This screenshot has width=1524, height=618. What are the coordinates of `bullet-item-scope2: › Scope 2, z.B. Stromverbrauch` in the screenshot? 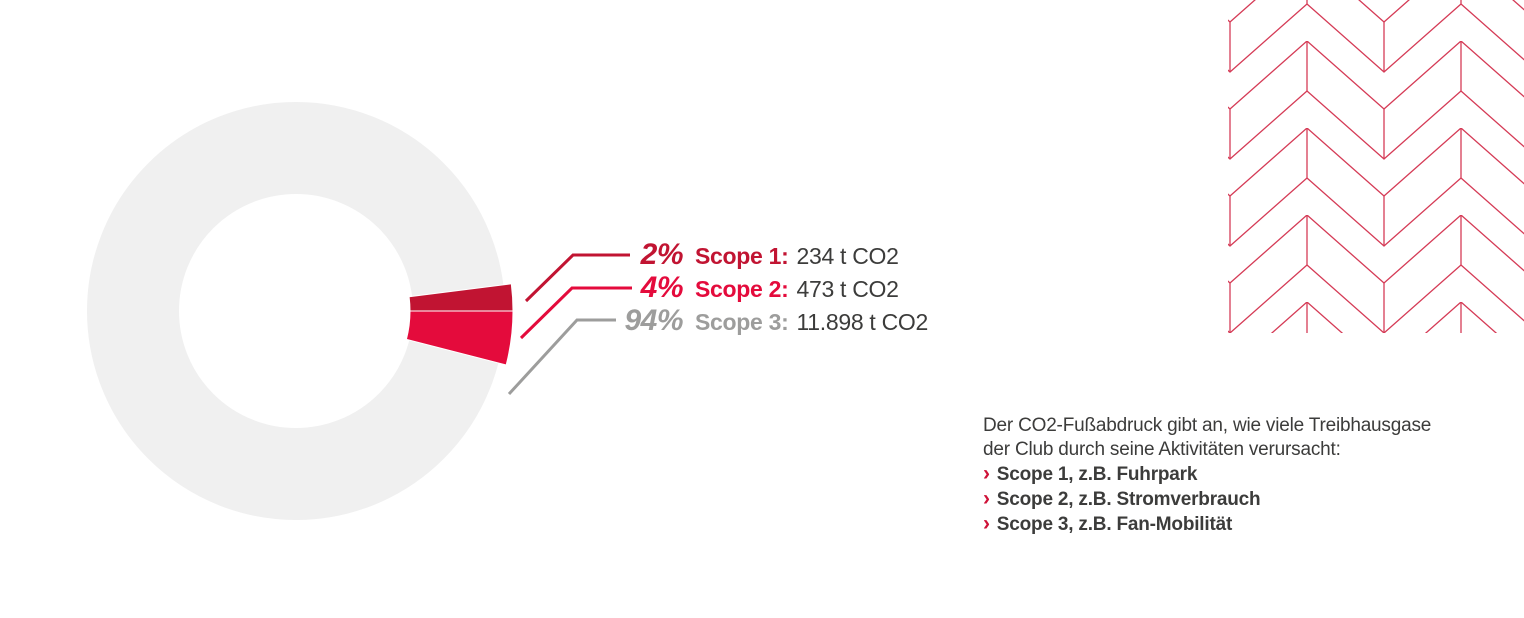 It's located at (1233, 499).